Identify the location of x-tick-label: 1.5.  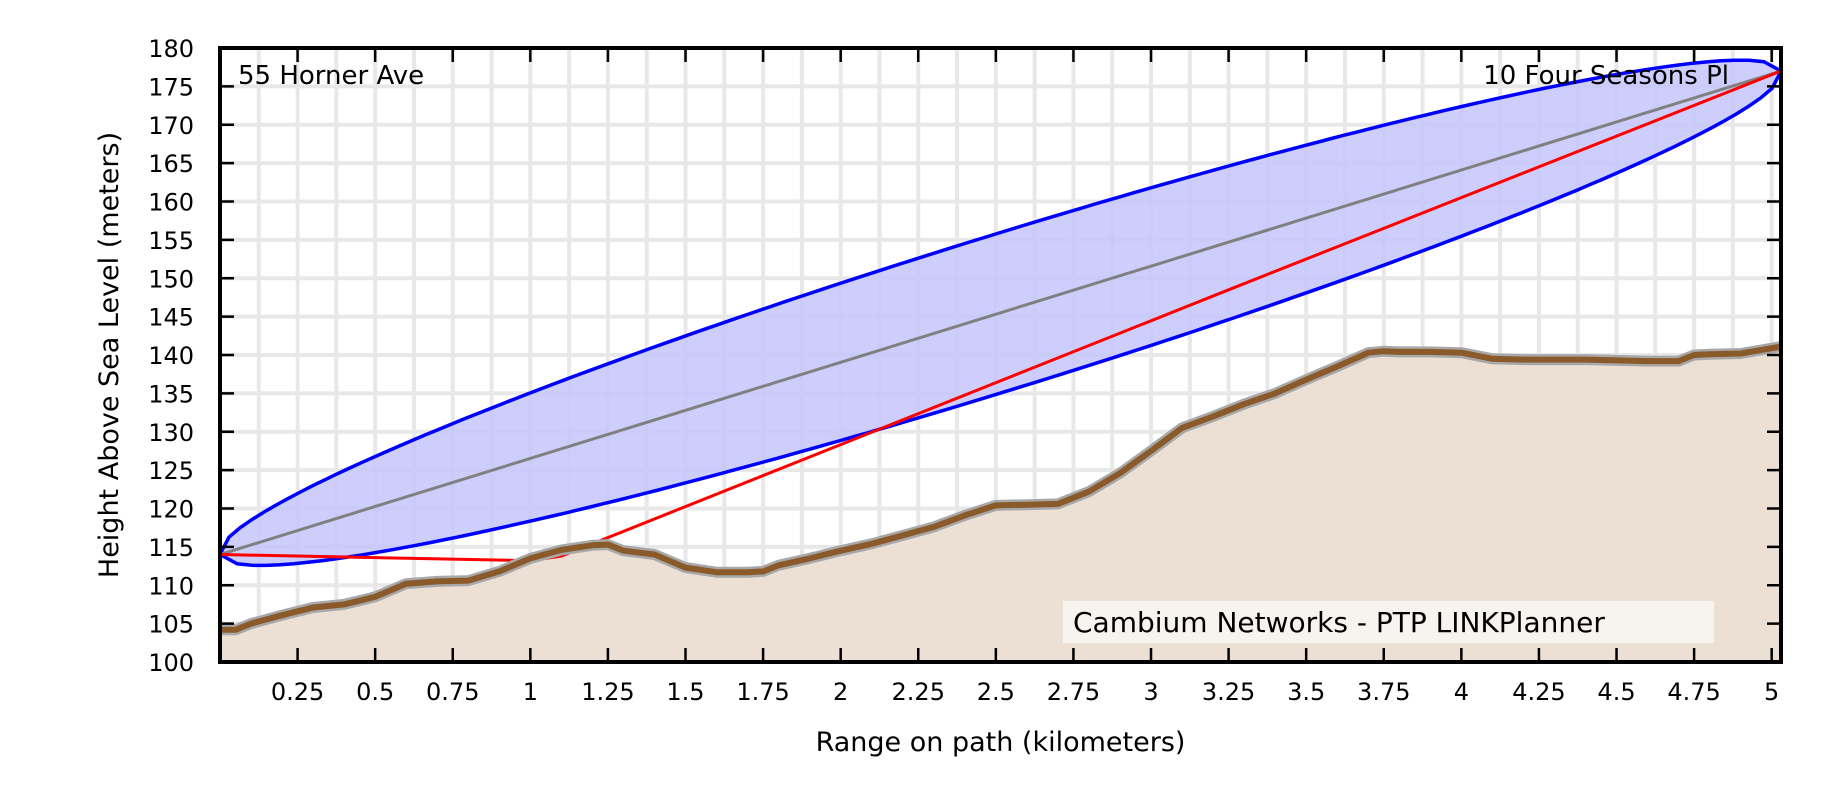
(685, 692).